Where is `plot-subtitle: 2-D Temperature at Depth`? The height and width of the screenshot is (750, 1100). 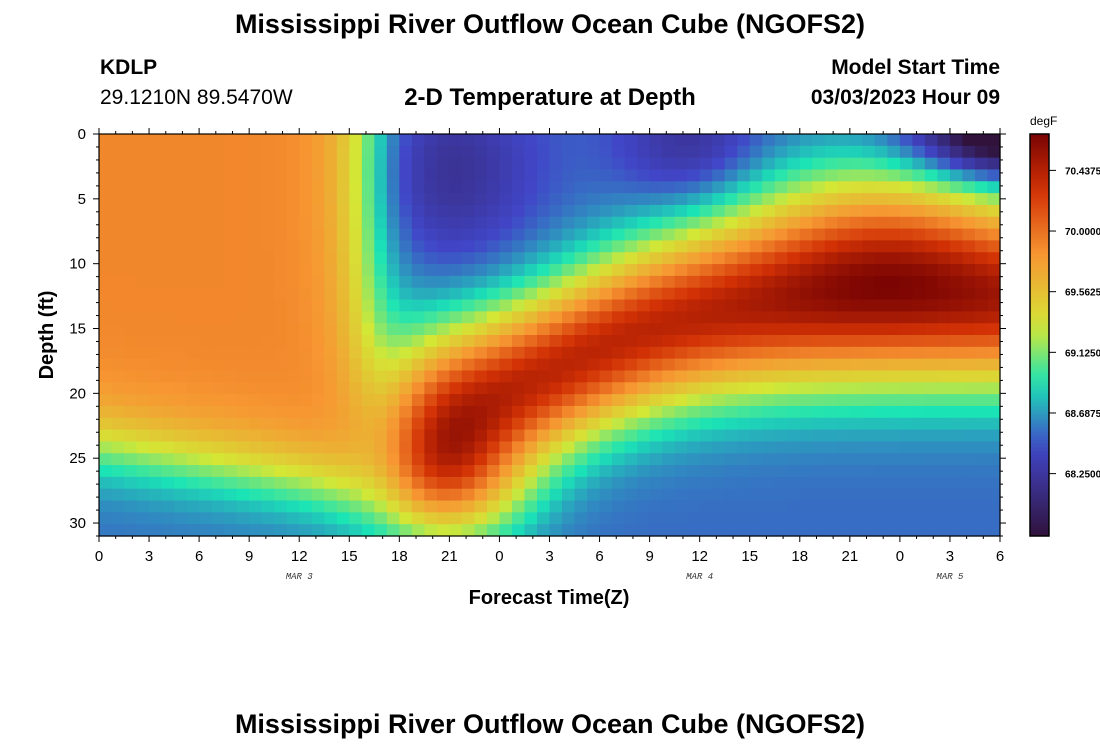 plot-subtitle: 2-D Temperature at Depth is located at coordinates (550, 97).